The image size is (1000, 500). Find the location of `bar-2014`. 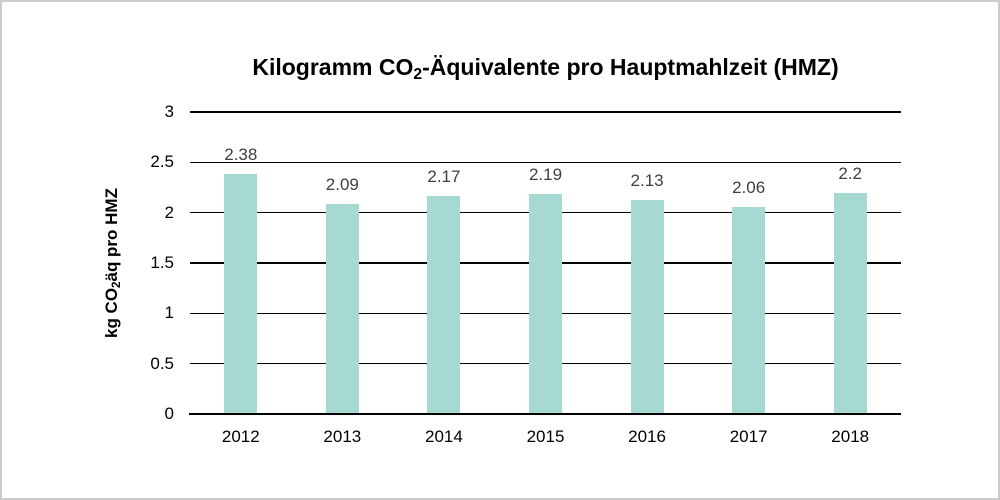

bar-2014 is located at coordinates (444, 304).